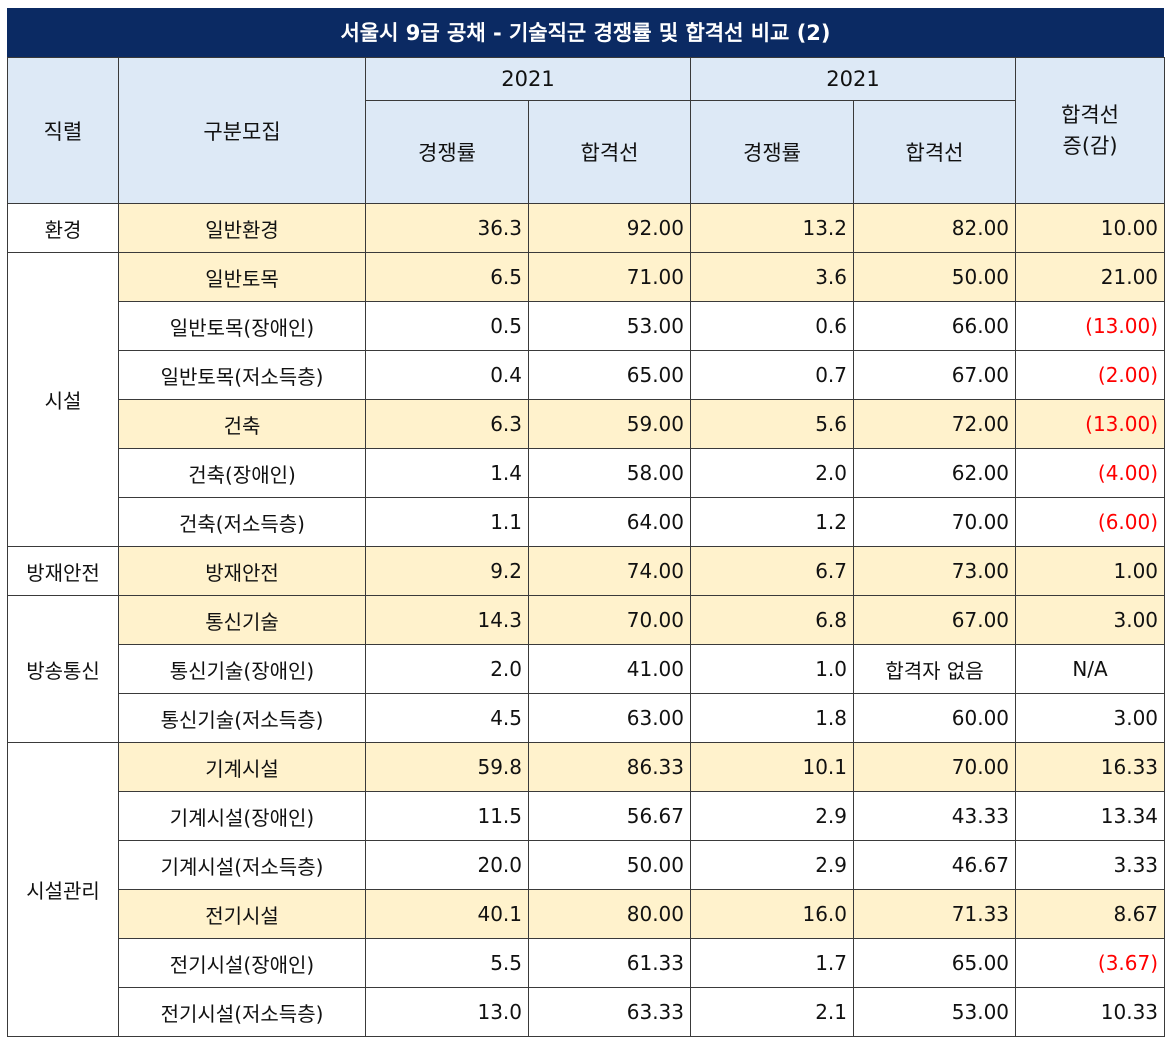 The height and width of the screenshot is (1046, 1170). What do you see at coordinates (772, 963) in the screenshot?
I see `rate-b-cell: 1.7` at bounding box center [772, 963].